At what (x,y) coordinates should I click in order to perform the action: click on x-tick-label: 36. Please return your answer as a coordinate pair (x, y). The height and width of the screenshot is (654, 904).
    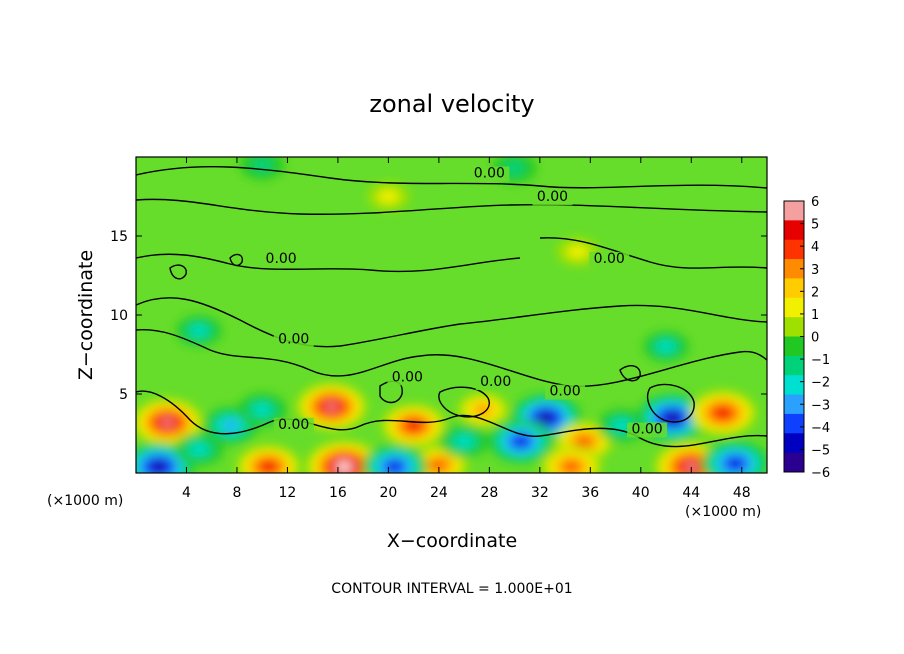
    Looking at the image, I should click on (590, 493).